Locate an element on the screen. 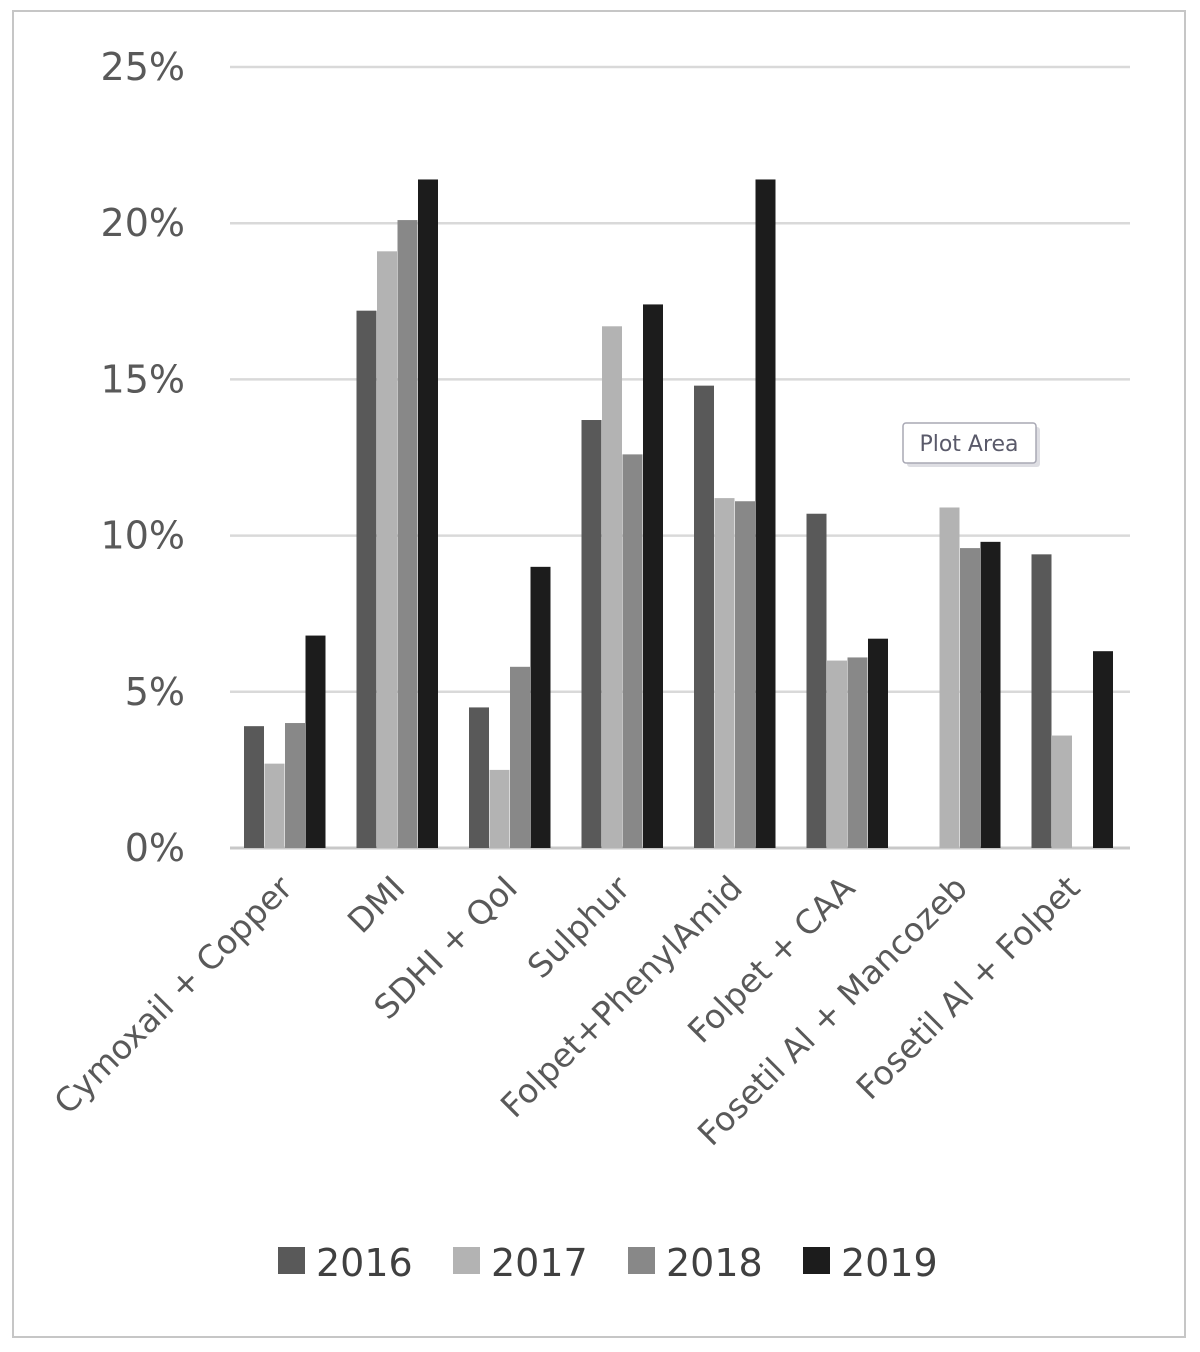  tooltip-box is located at coordinates (969, 443).